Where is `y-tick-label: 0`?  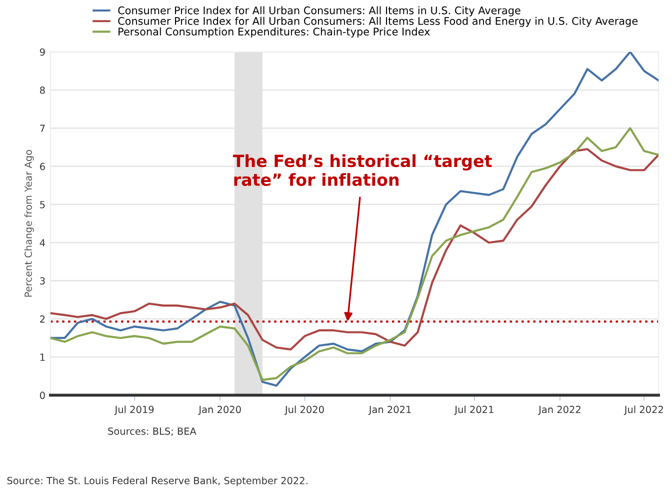 y-tick-label: 0 is located at coordinates (42, 396).